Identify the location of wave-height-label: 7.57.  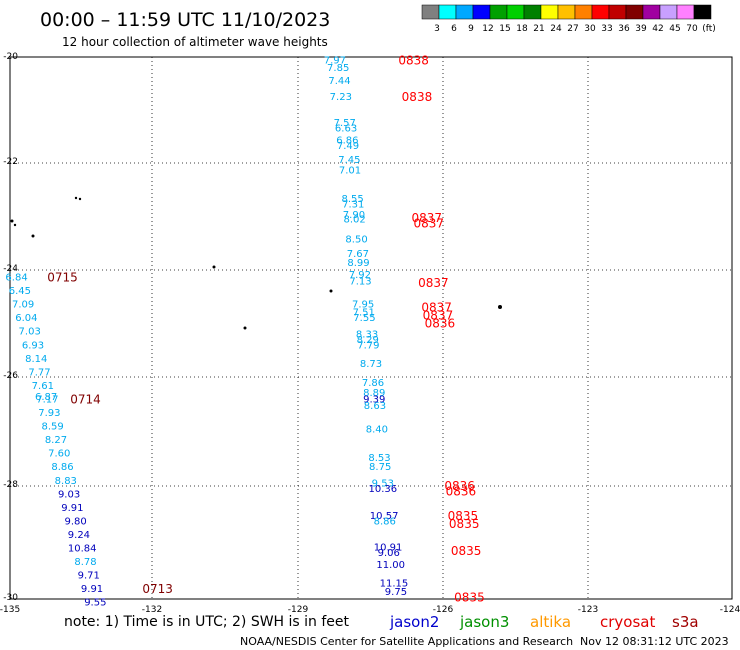
(345, 123).